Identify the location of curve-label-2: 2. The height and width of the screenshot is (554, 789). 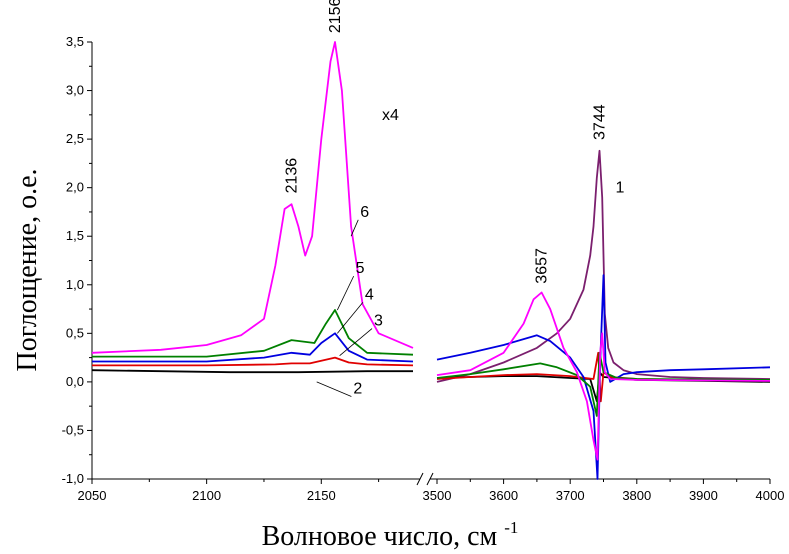
(357, 389).